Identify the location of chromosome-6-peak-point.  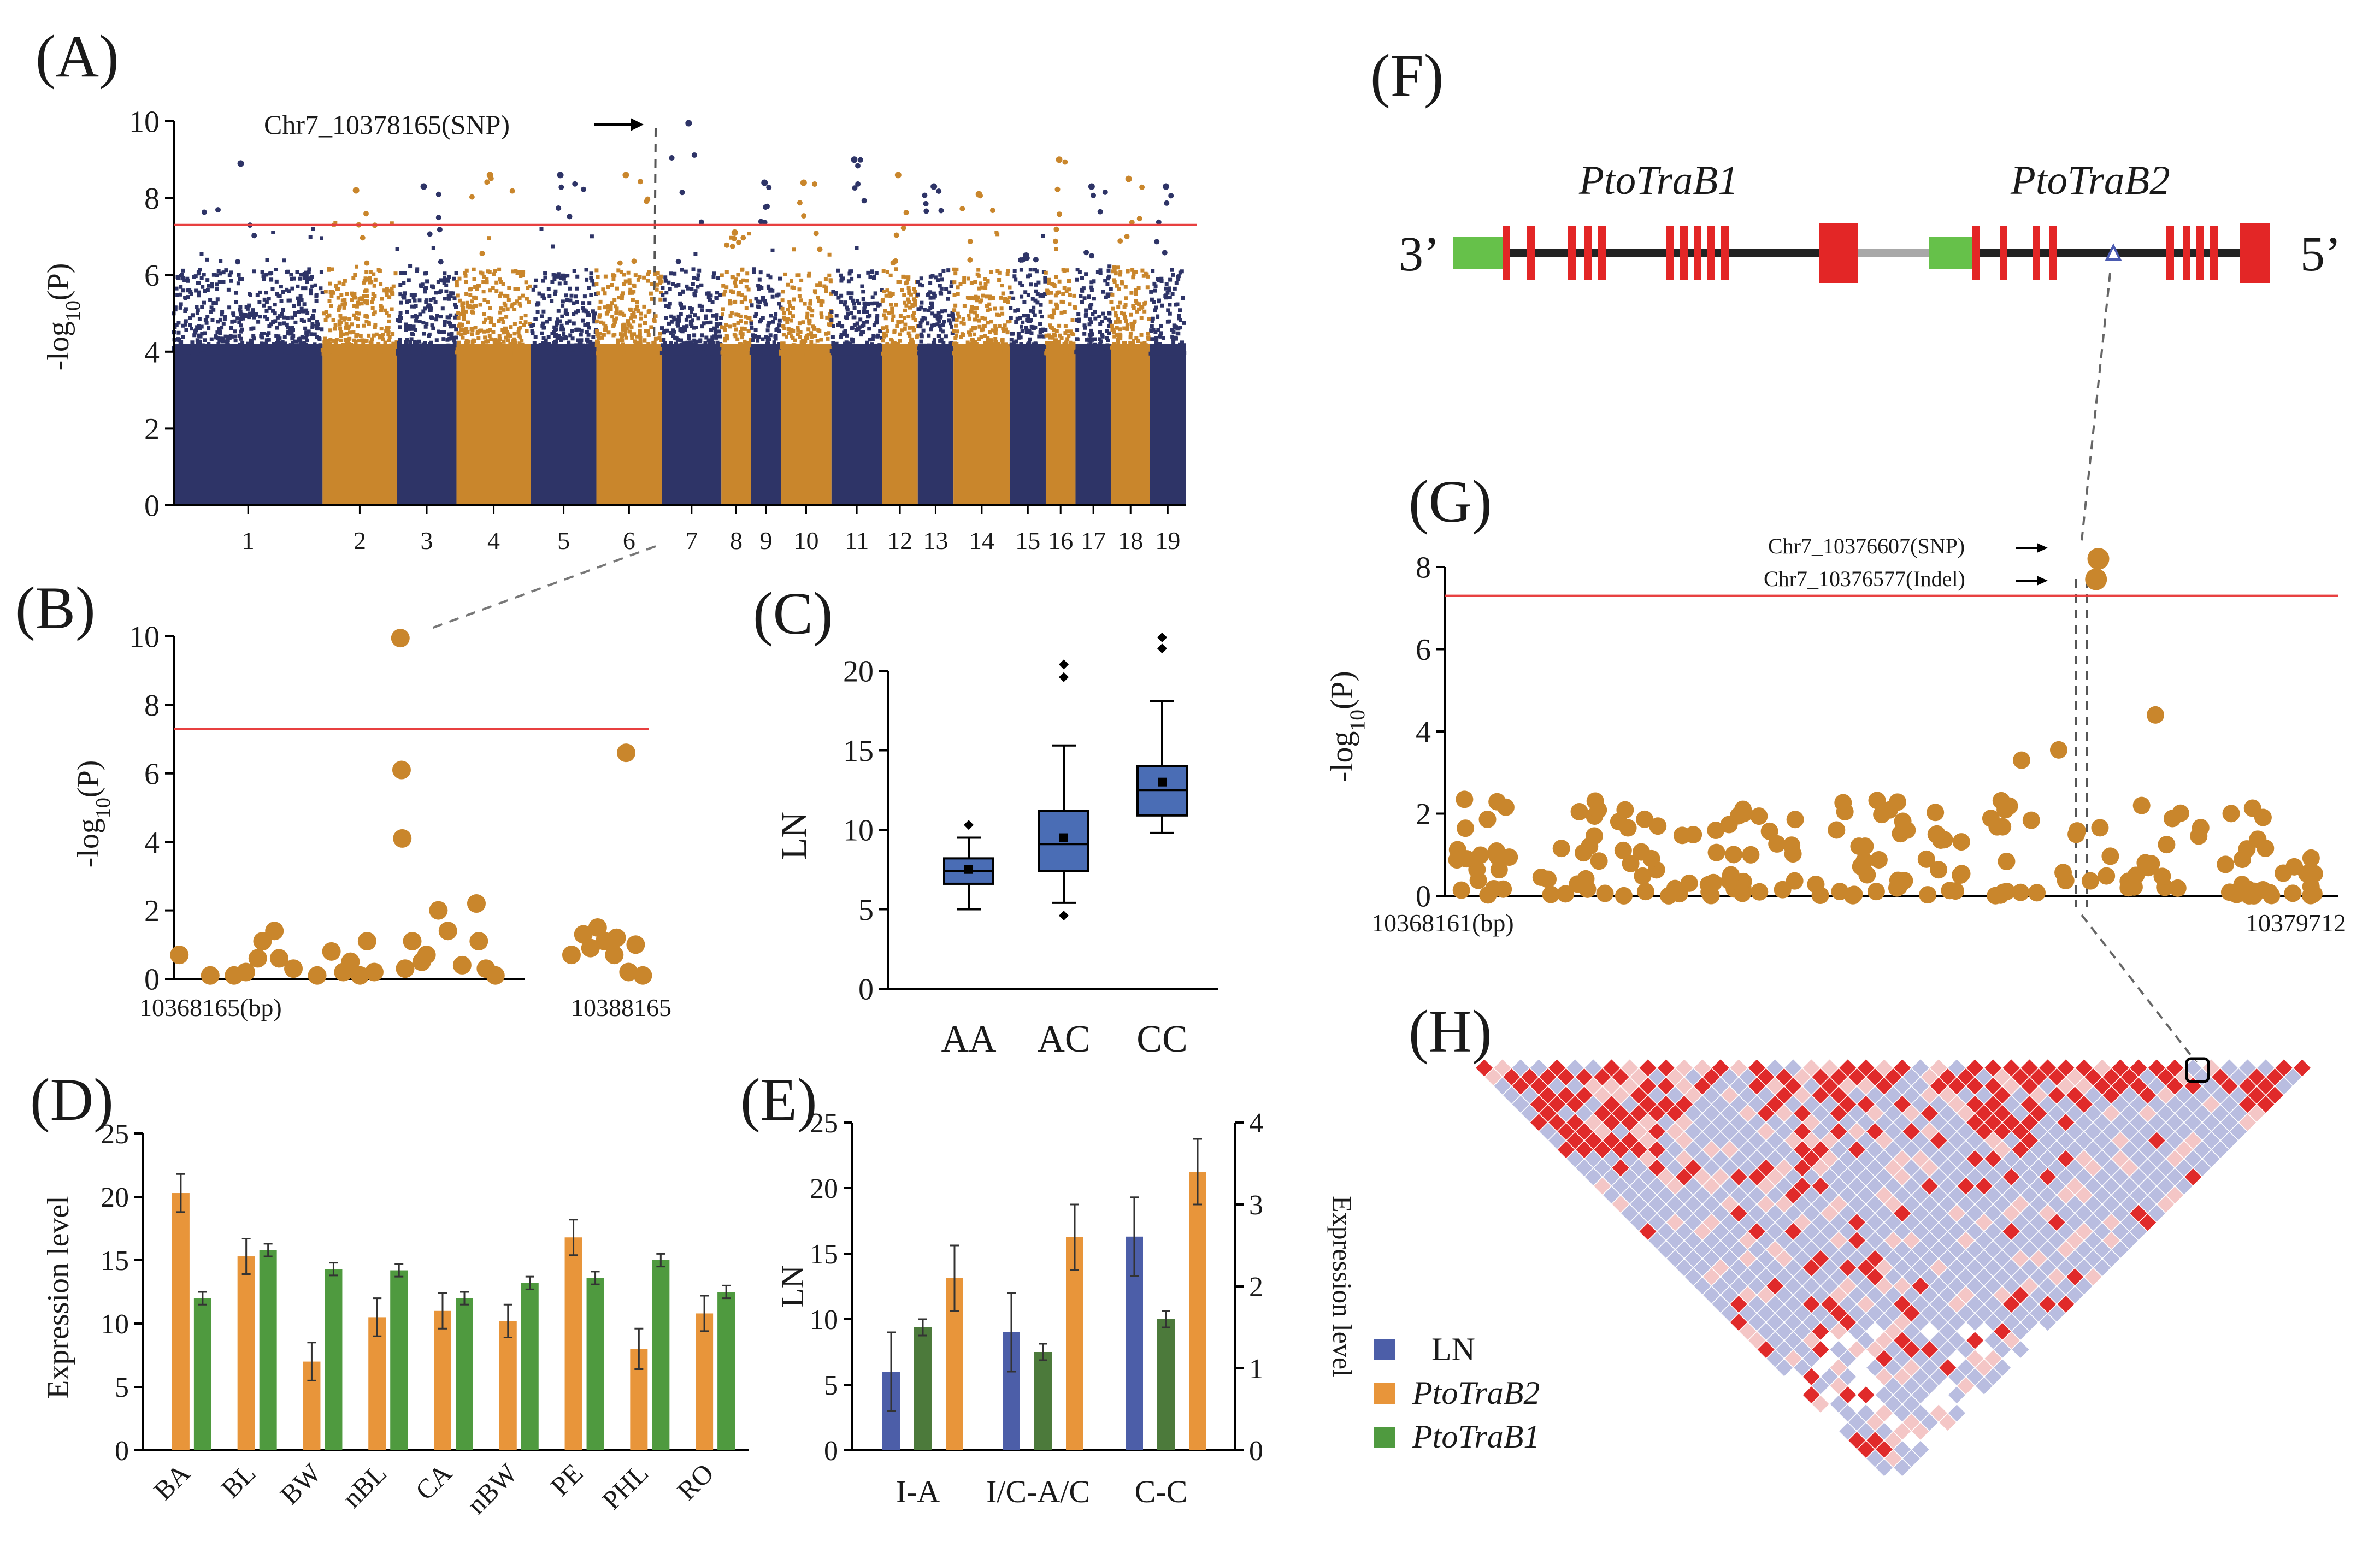
(625, 175).